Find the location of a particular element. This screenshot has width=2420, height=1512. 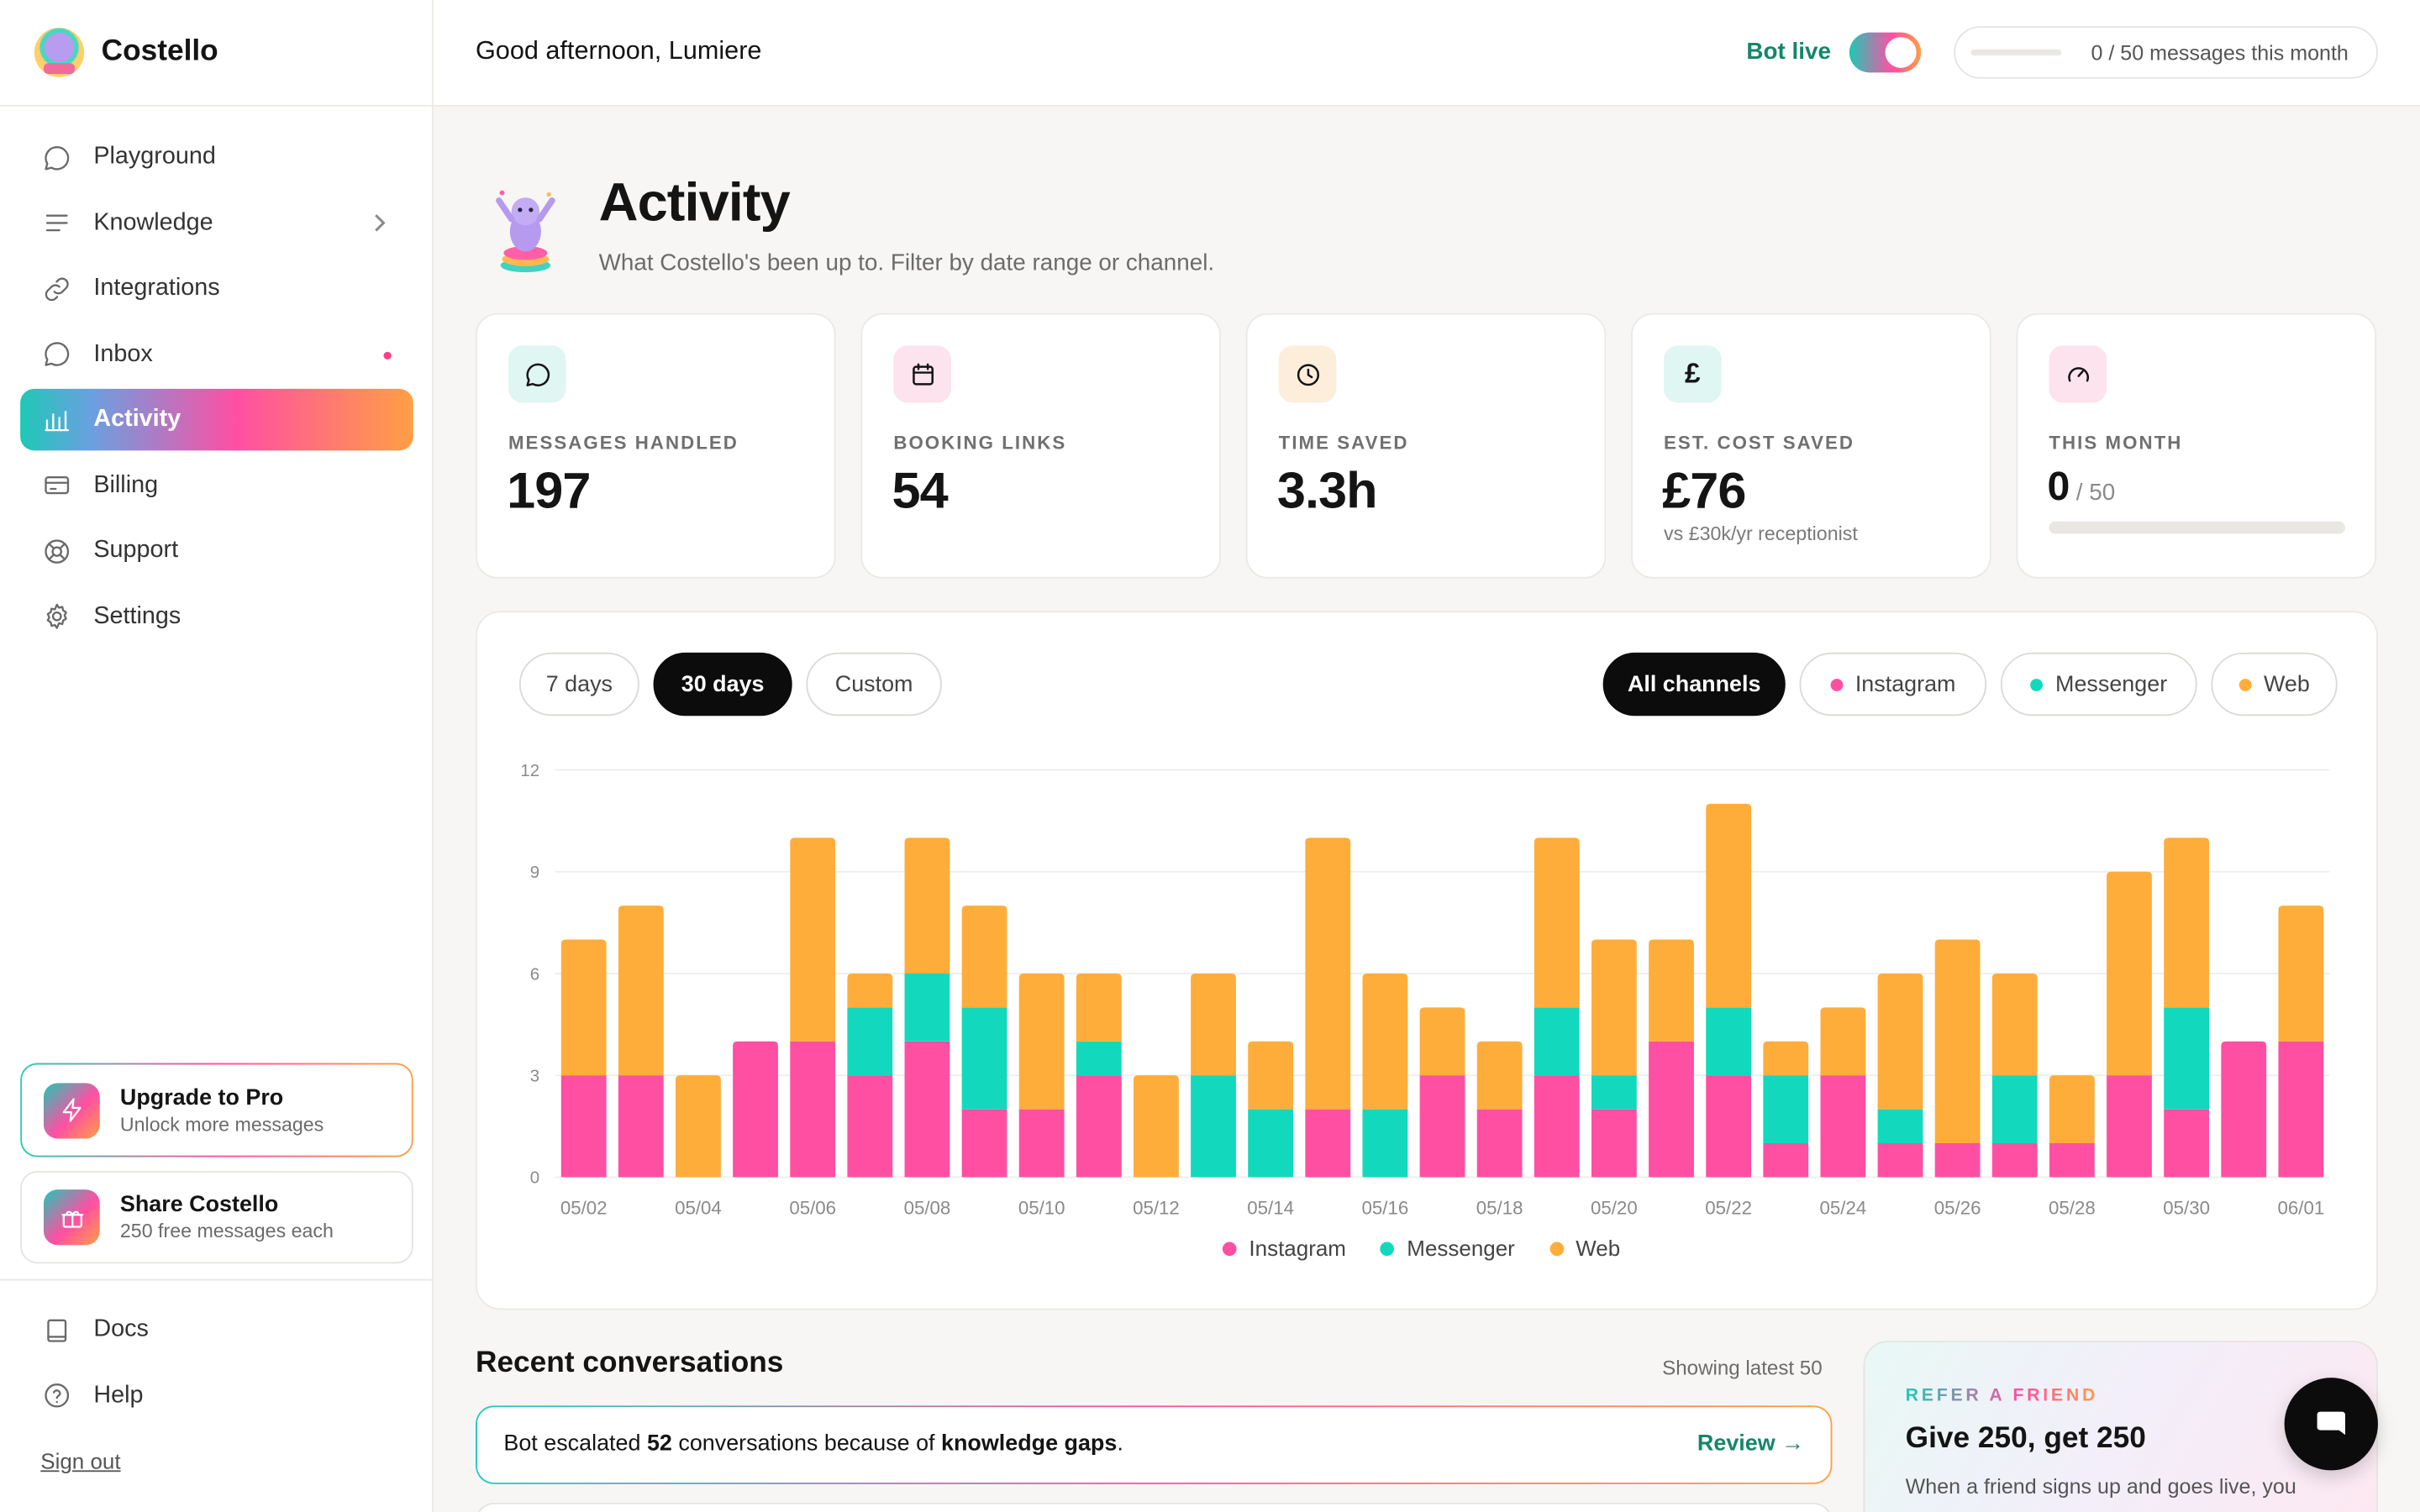

sidebar-item-playground: Playground is located at coordinates (217, 157).